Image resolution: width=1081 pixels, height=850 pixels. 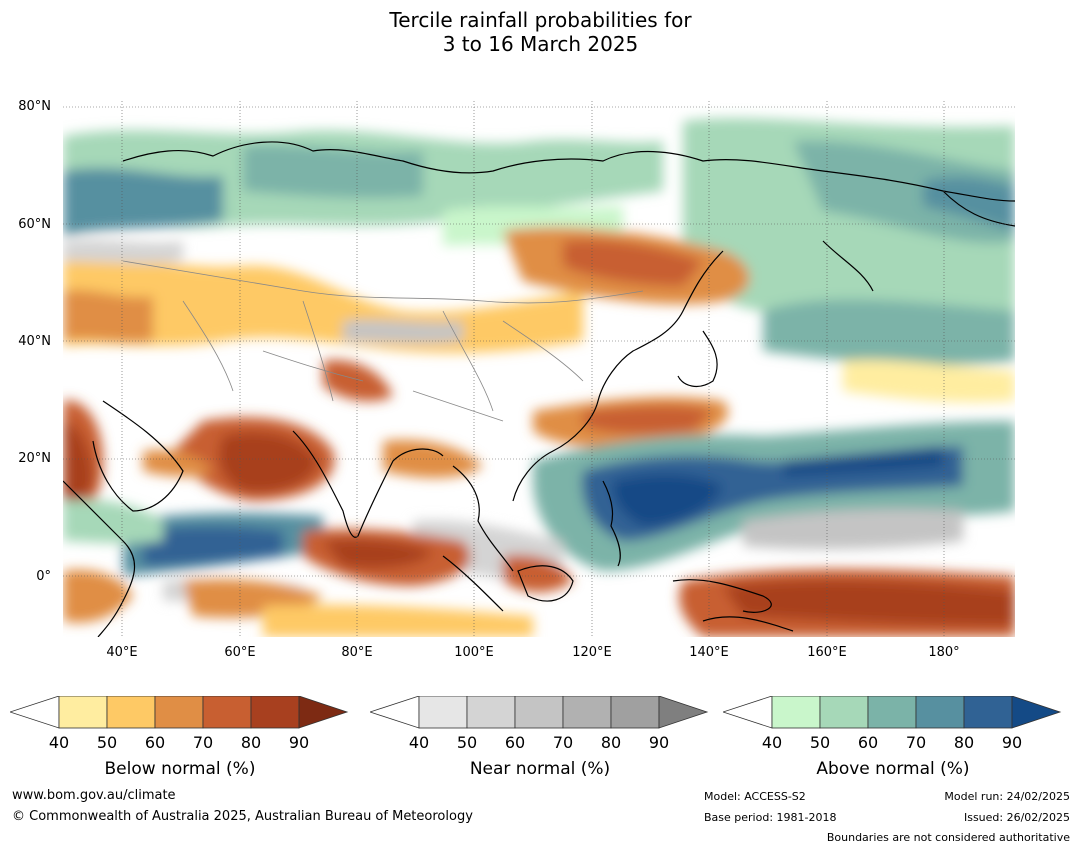 I want to click on above-normal-upper-arrow, so click(x=1036, y=712).